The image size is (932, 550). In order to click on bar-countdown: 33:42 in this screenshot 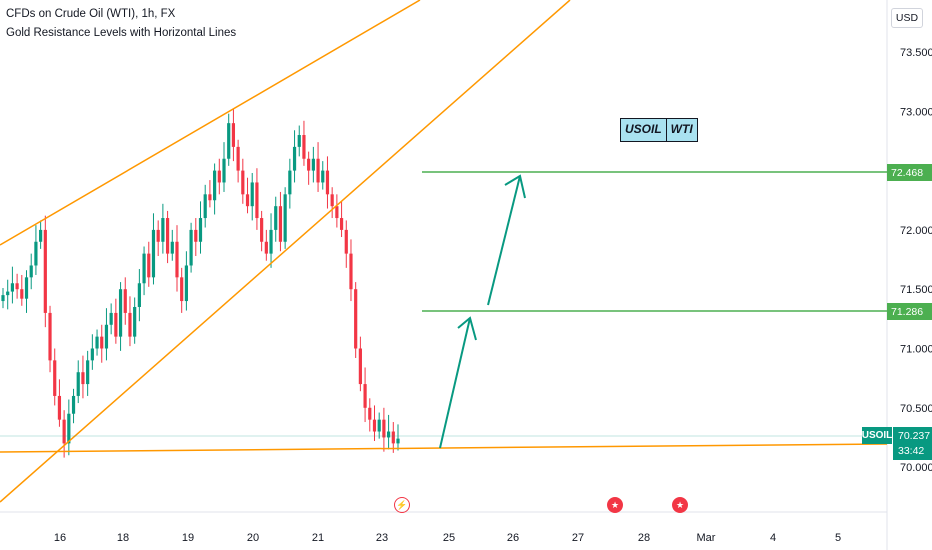, I will do `click(911, 450)`.